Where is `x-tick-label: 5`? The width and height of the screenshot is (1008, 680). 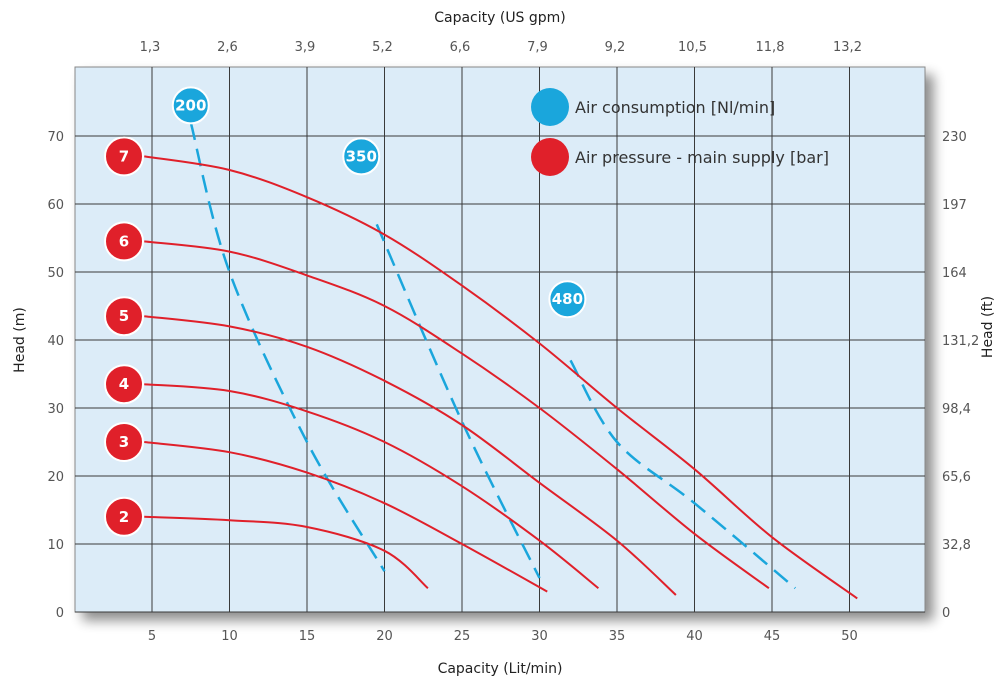 x-tick-label: 5 is located at coordinates (152, 636).